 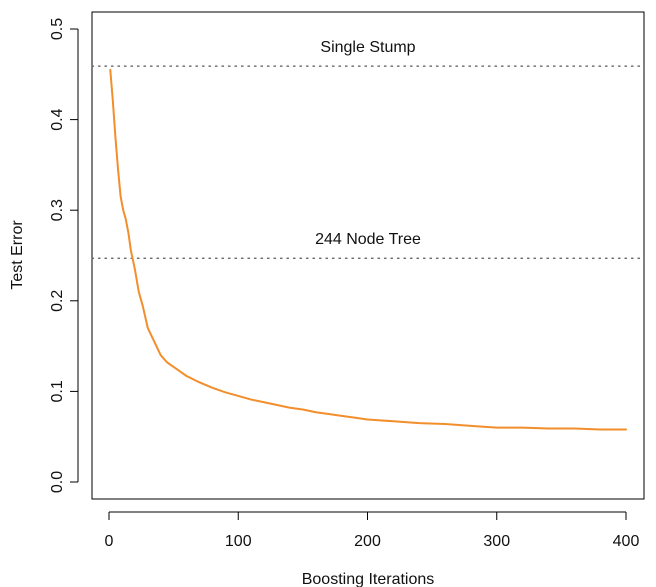 What do you see at coordinates (57, 482) in the screenshot?
I see `y-tick-label: 0.0` at bounding box center [57, 482].